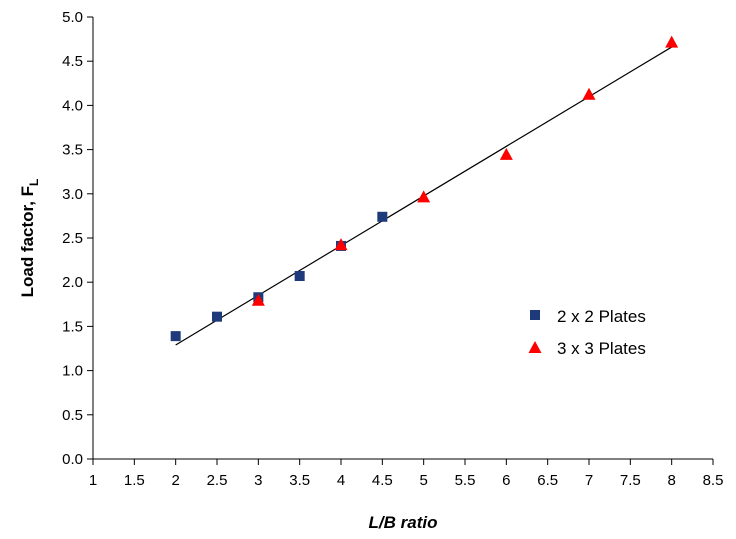 Image resolution: width=736 pixels, height=539 pixels. Describe the element at coordinates (341, 480) in the screenshot. I see `x-tick-label: 4` at that location.